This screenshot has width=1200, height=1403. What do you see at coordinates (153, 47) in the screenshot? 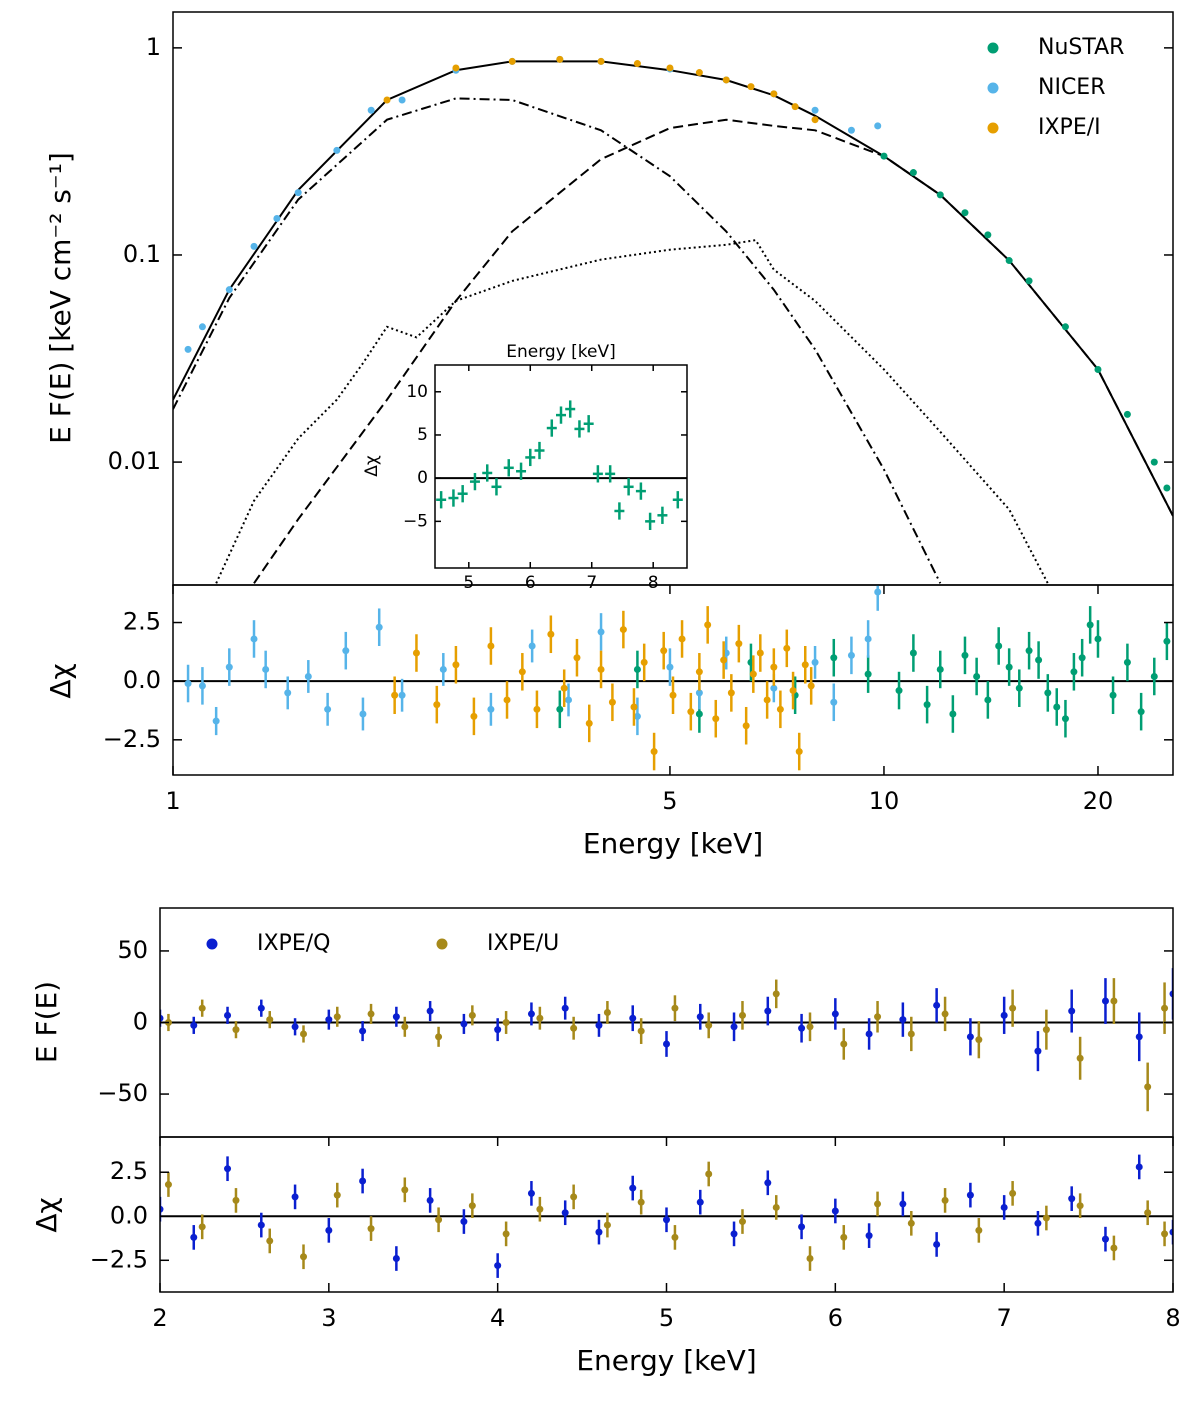
I see `y-tick-label: 1` at bounding box center [153, 47].